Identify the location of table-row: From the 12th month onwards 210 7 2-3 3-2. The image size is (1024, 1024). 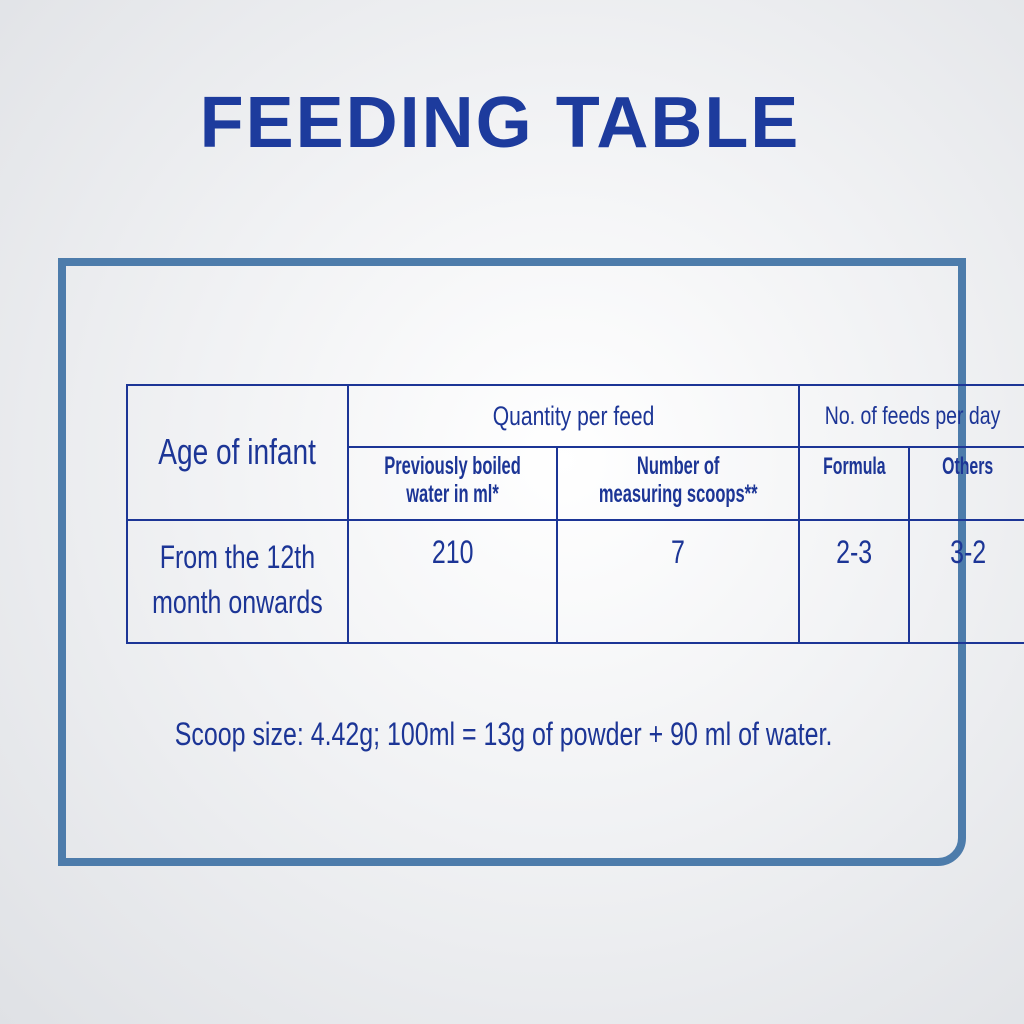
(575, 581).